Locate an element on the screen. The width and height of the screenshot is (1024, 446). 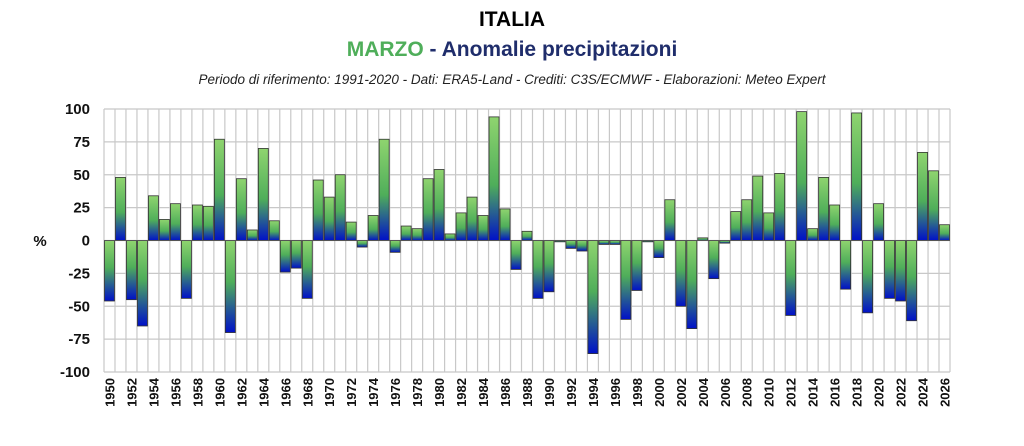
bar-1990 is located at coordinates (549, 266).